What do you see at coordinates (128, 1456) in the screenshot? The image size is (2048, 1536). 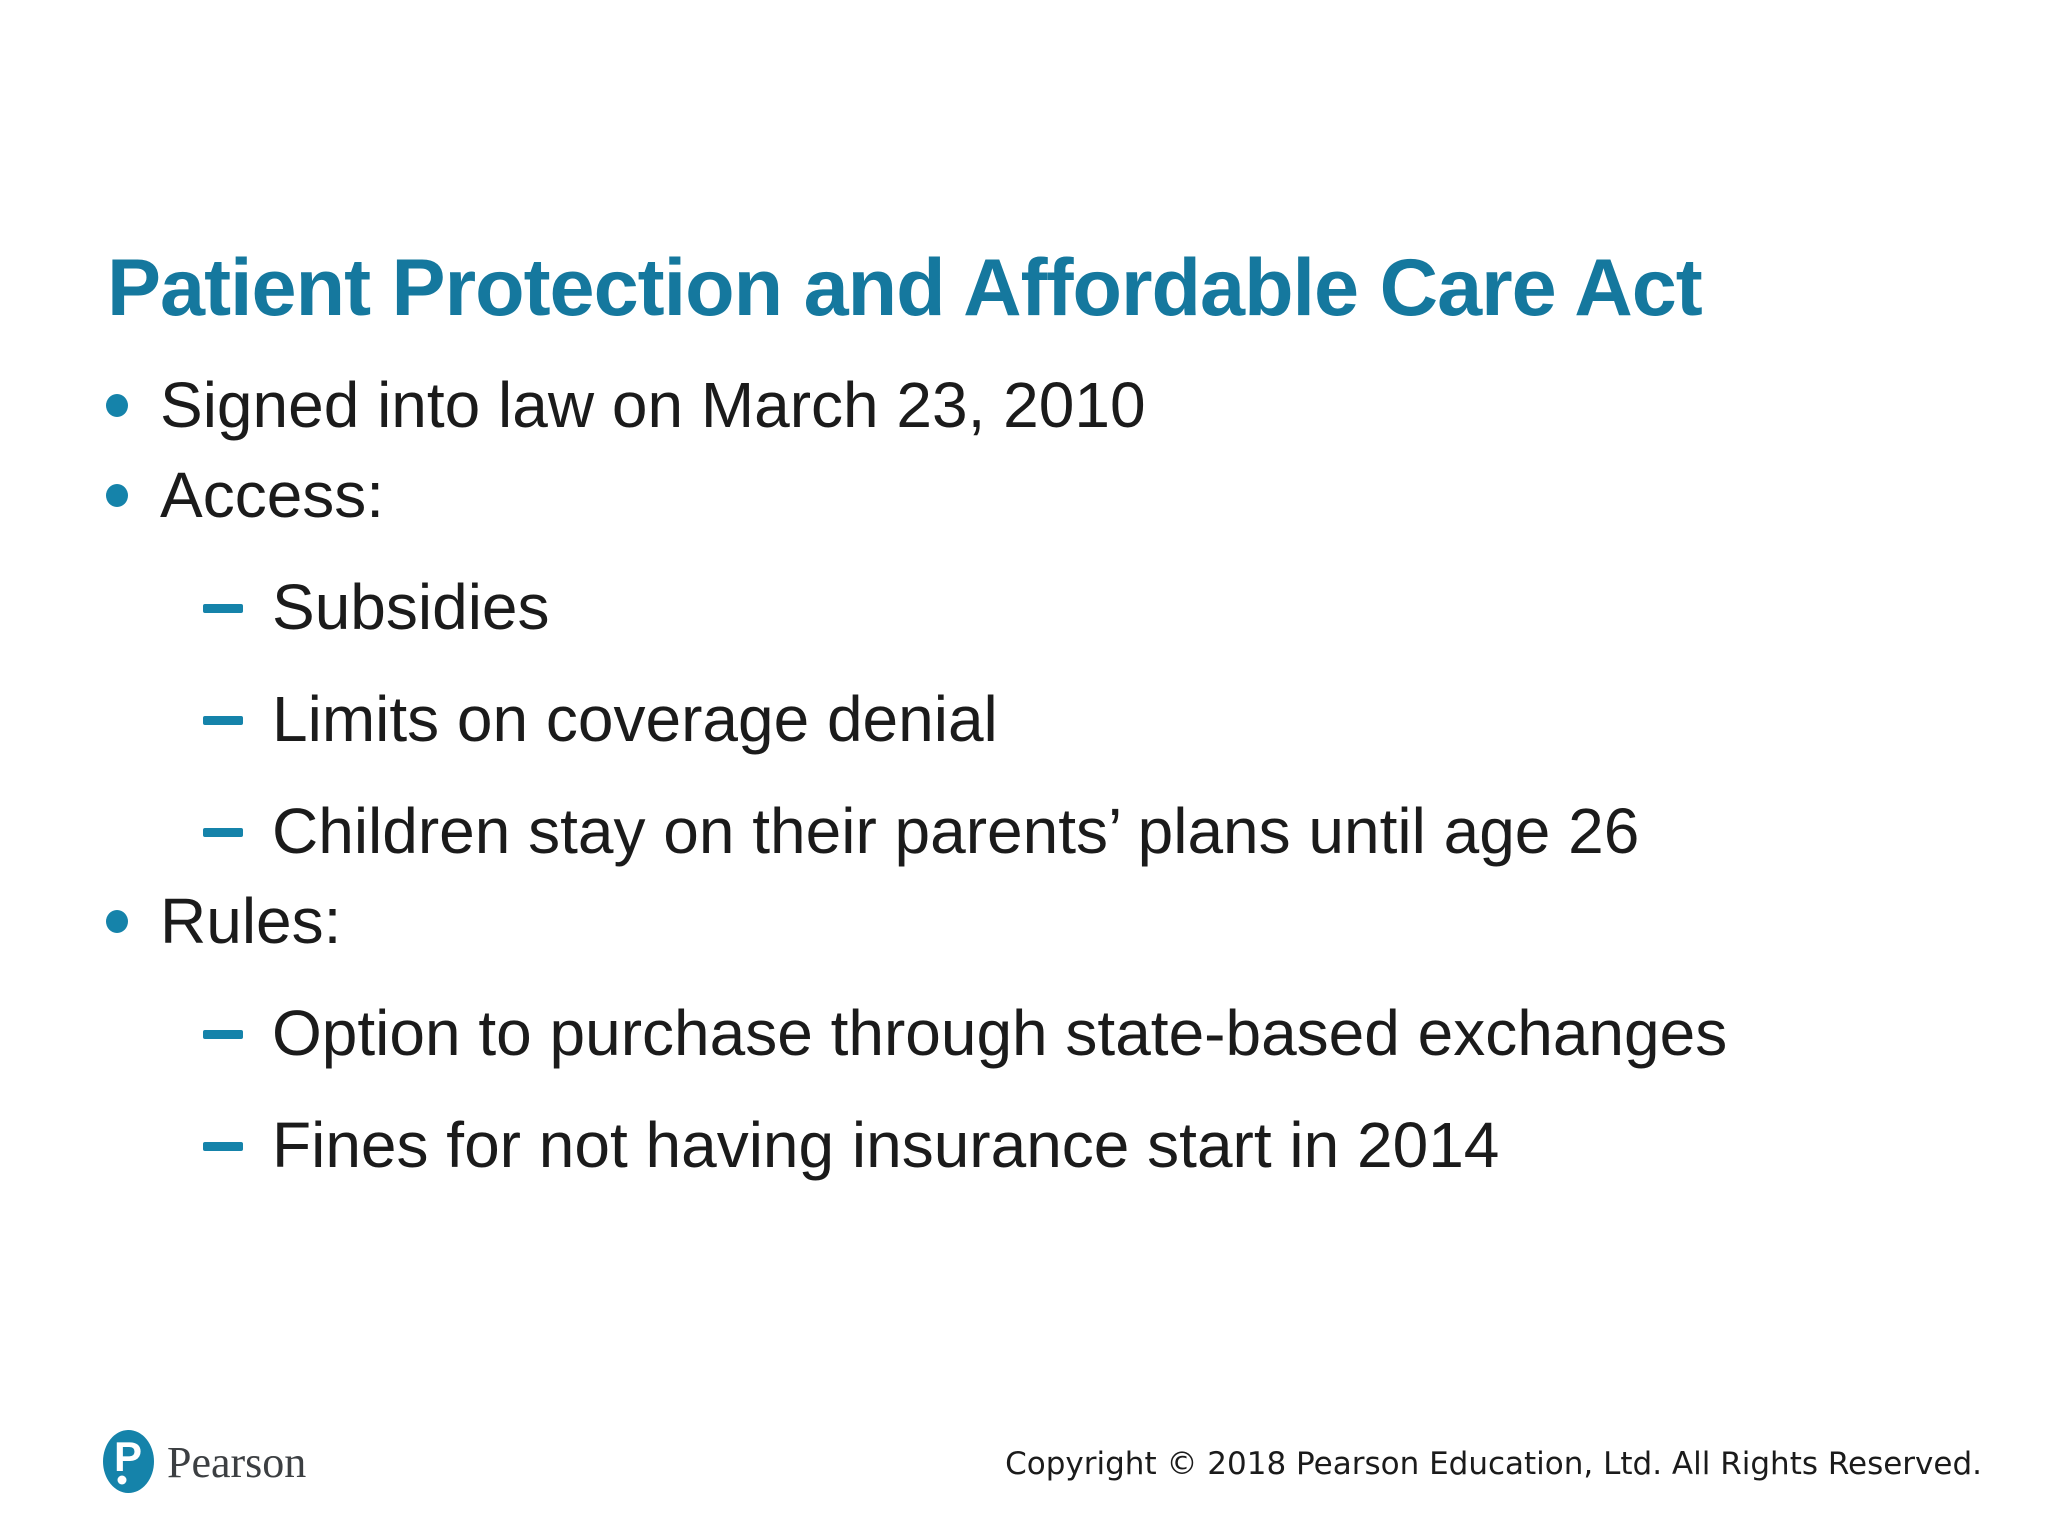 I see `svg-text: P` at bounding box center [128, 1456].